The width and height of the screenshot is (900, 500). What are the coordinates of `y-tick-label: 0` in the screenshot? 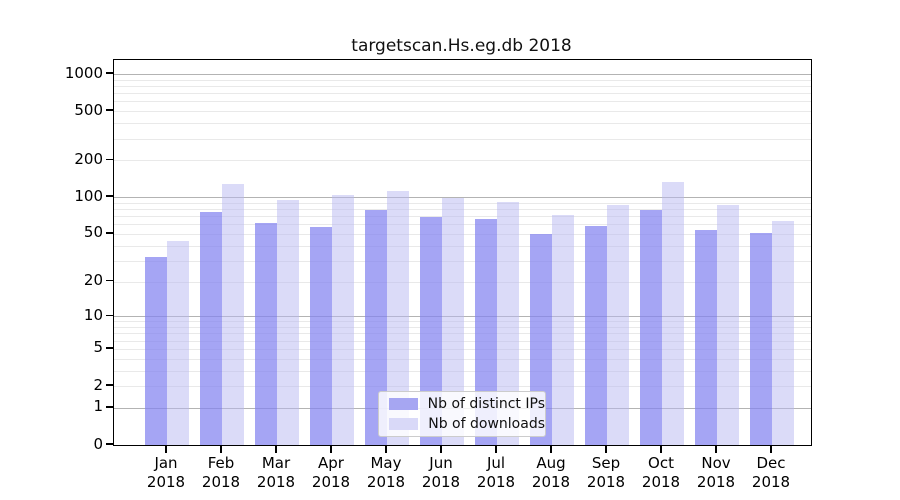 It's located at (98, 443).